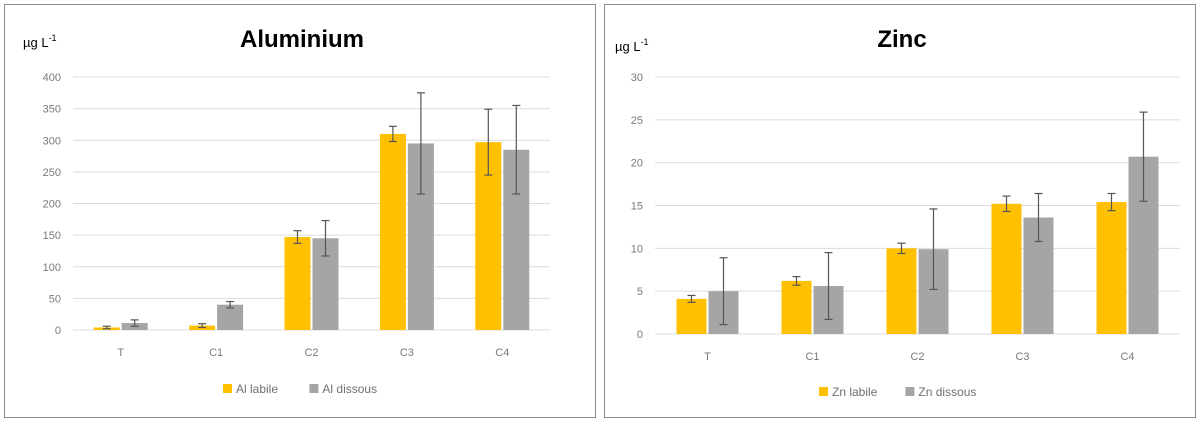 This screenshot has height=424, width=1200. Describe the element at coordinates (637, 121) in the screenshot. I see `y-tick-label: 25` at that location.